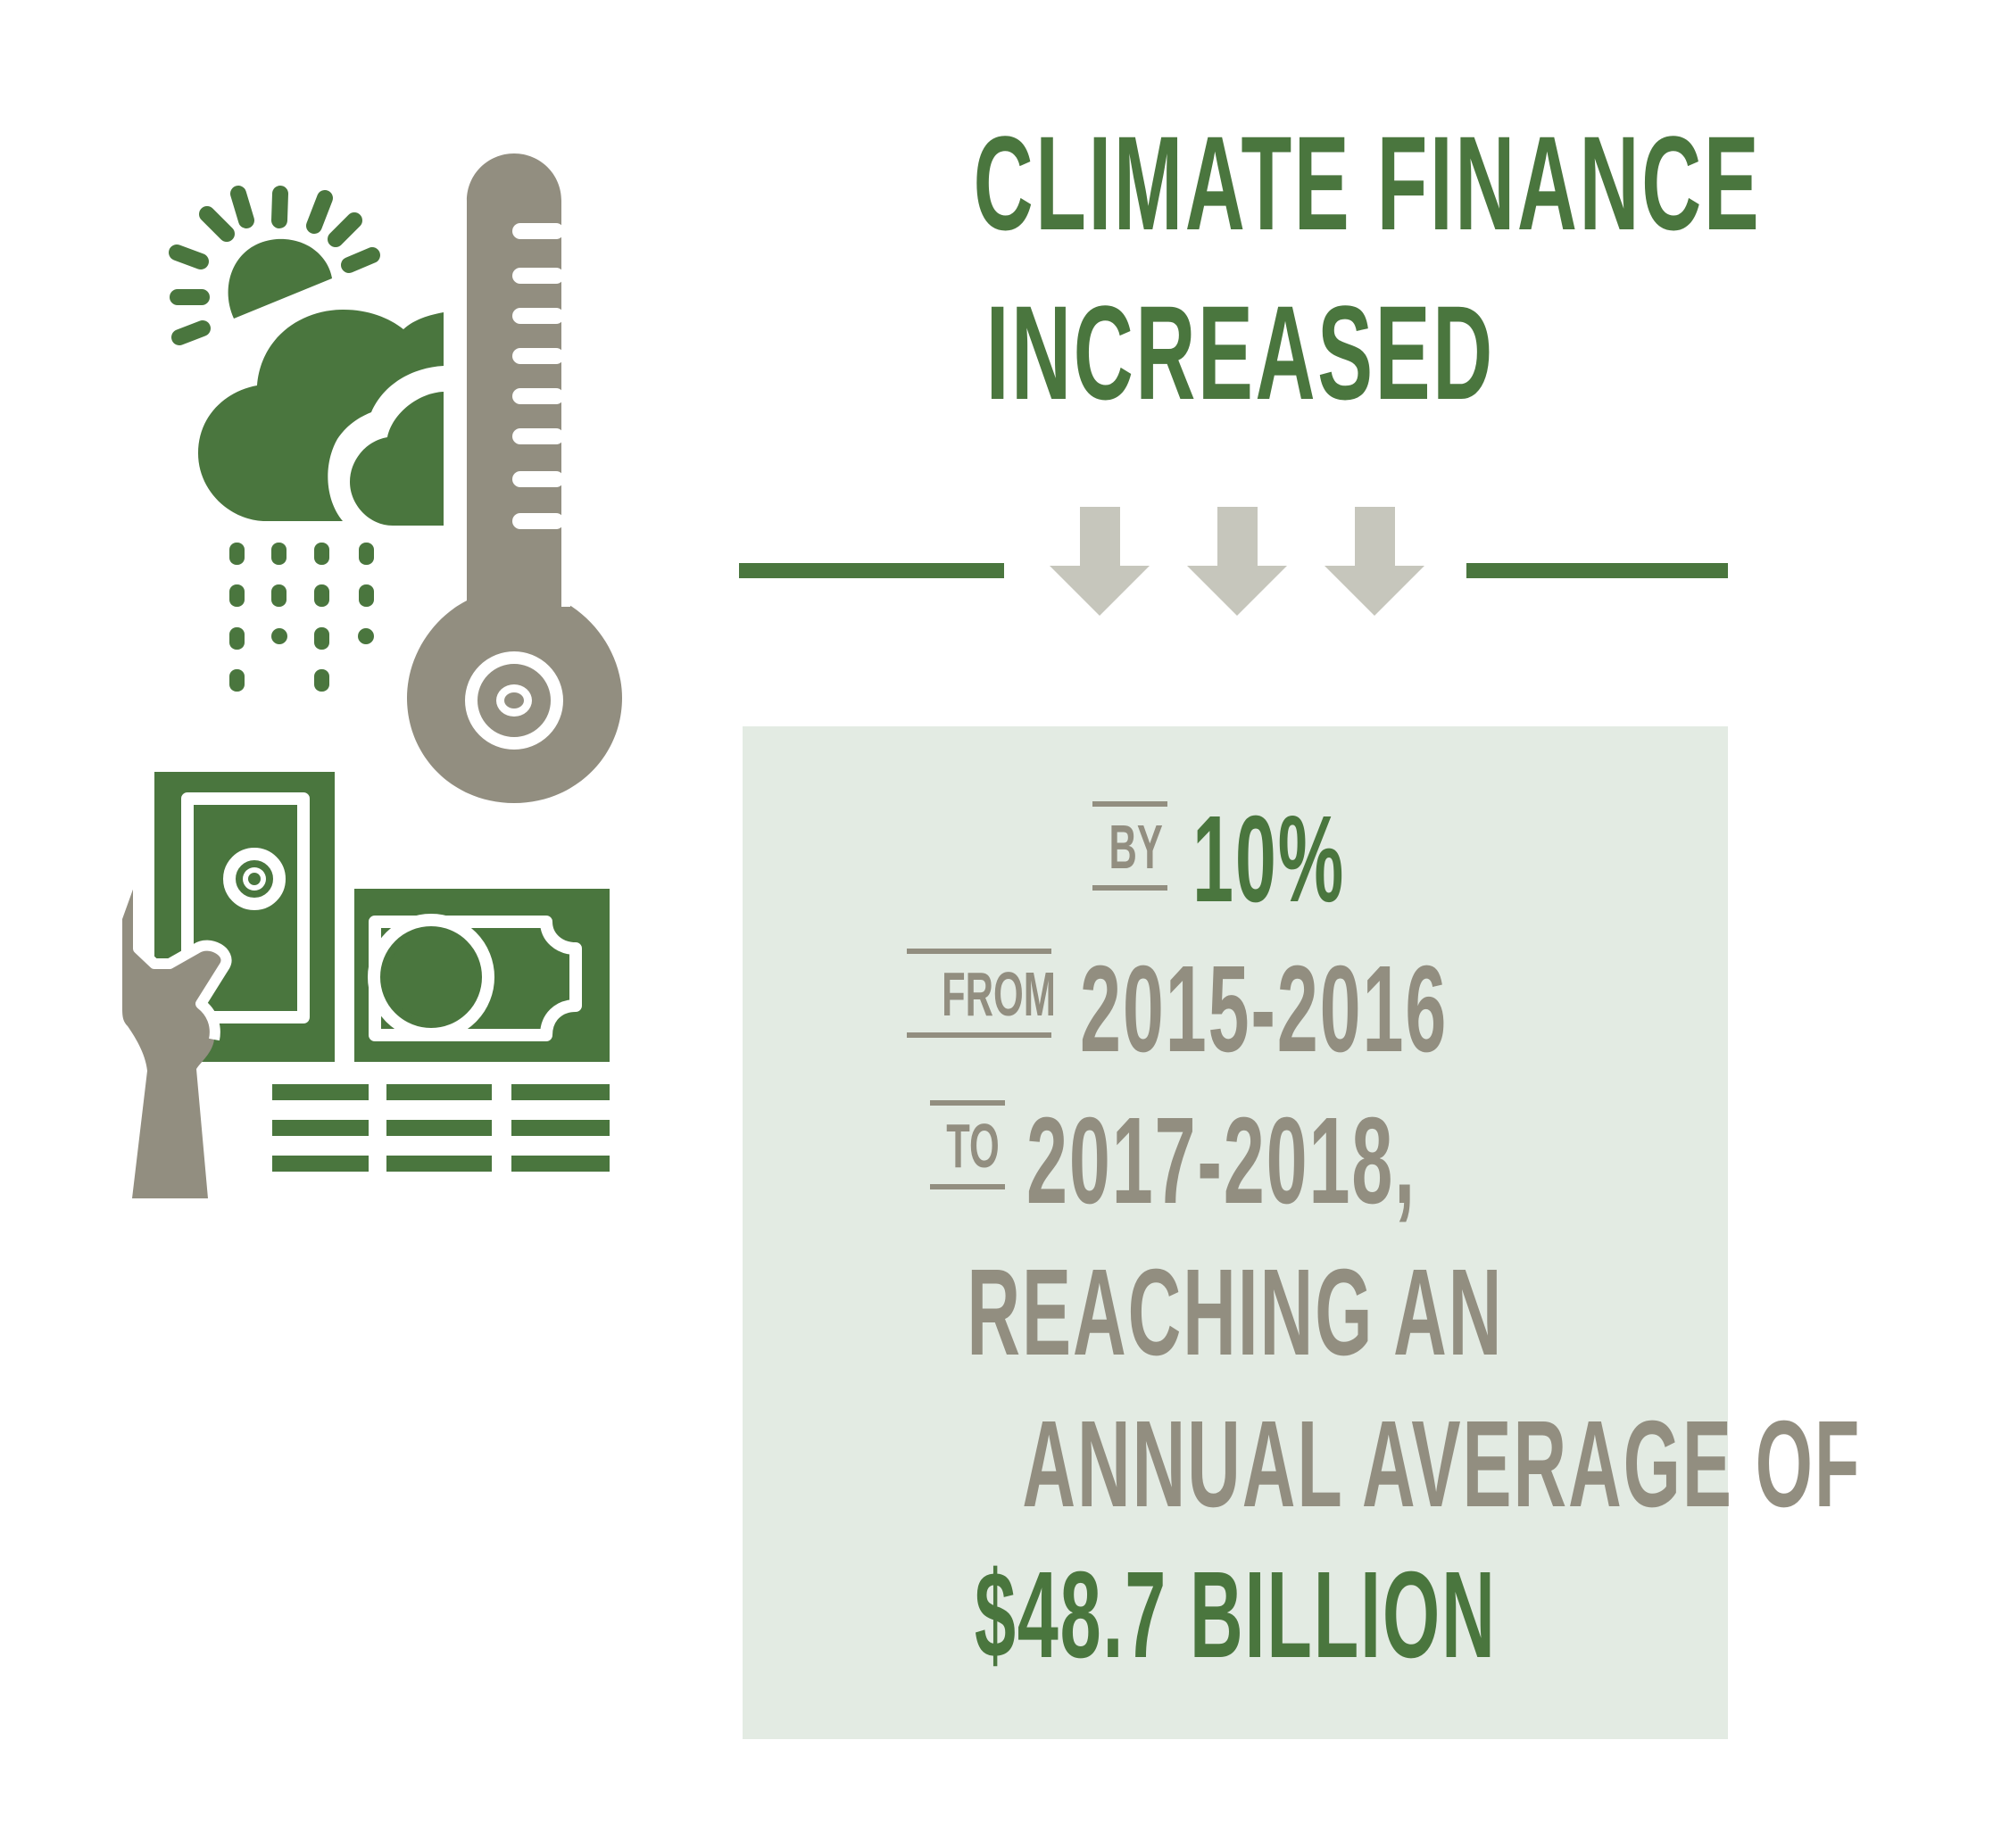 This screenshot has height=1848, width=1993. What do you see at coordinates (1221, 1161) in the screenshot?
I see `to-value: 2017-2018,` at bounding box center [1221, 1161].